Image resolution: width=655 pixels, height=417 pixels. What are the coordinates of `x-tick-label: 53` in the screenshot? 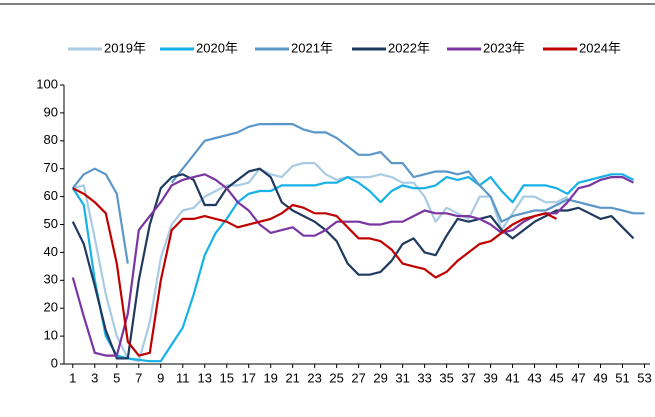 It's located at (644, 377).